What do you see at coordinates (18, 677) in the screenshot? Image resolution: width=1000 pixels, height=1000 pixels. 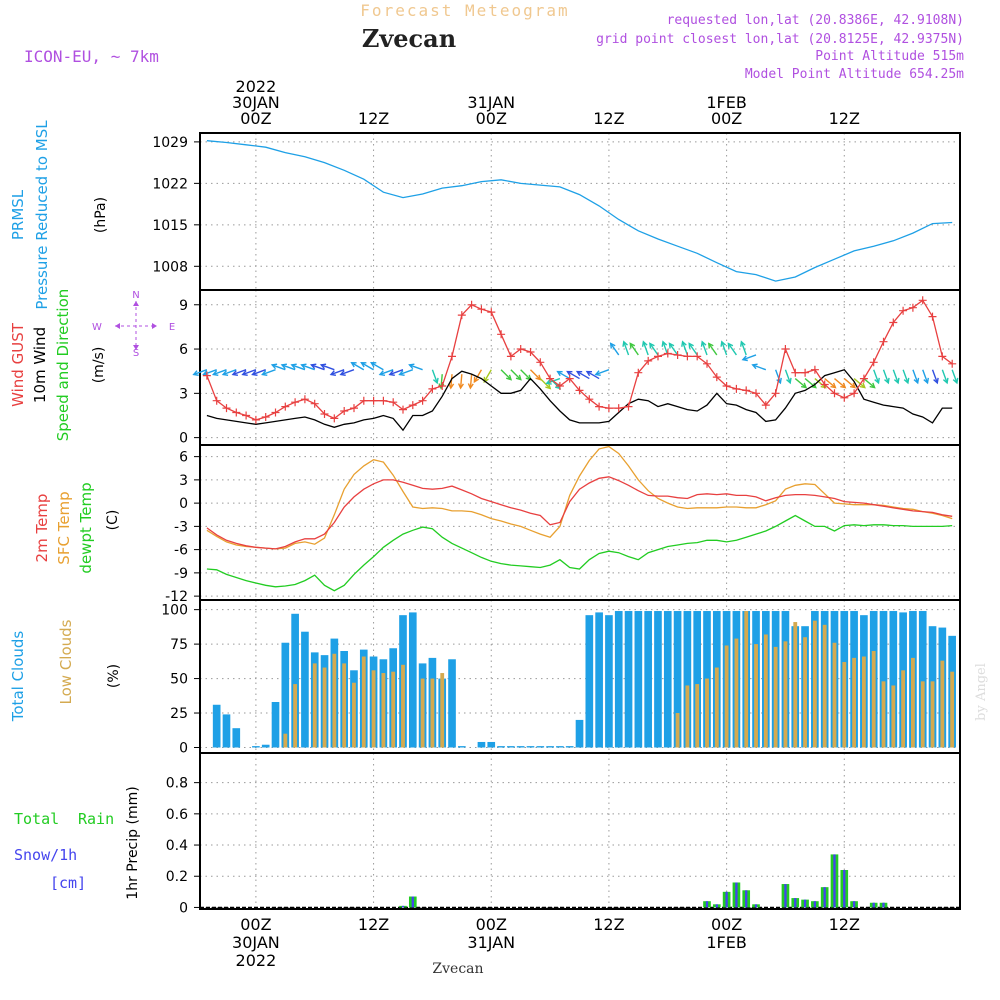 I see `total-clouds-label: Total Clouds` at bounding box center [18, 677].